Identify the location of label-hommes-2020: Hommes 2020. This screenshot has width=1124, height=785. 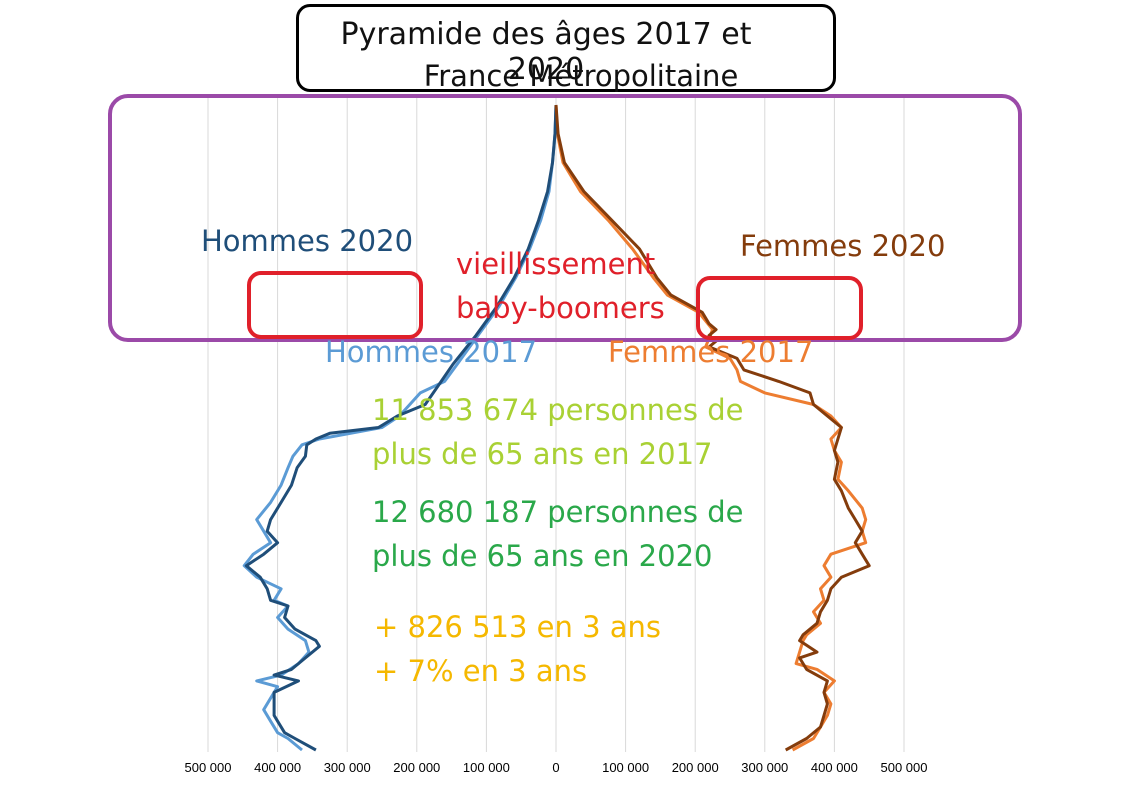
(307, 241).